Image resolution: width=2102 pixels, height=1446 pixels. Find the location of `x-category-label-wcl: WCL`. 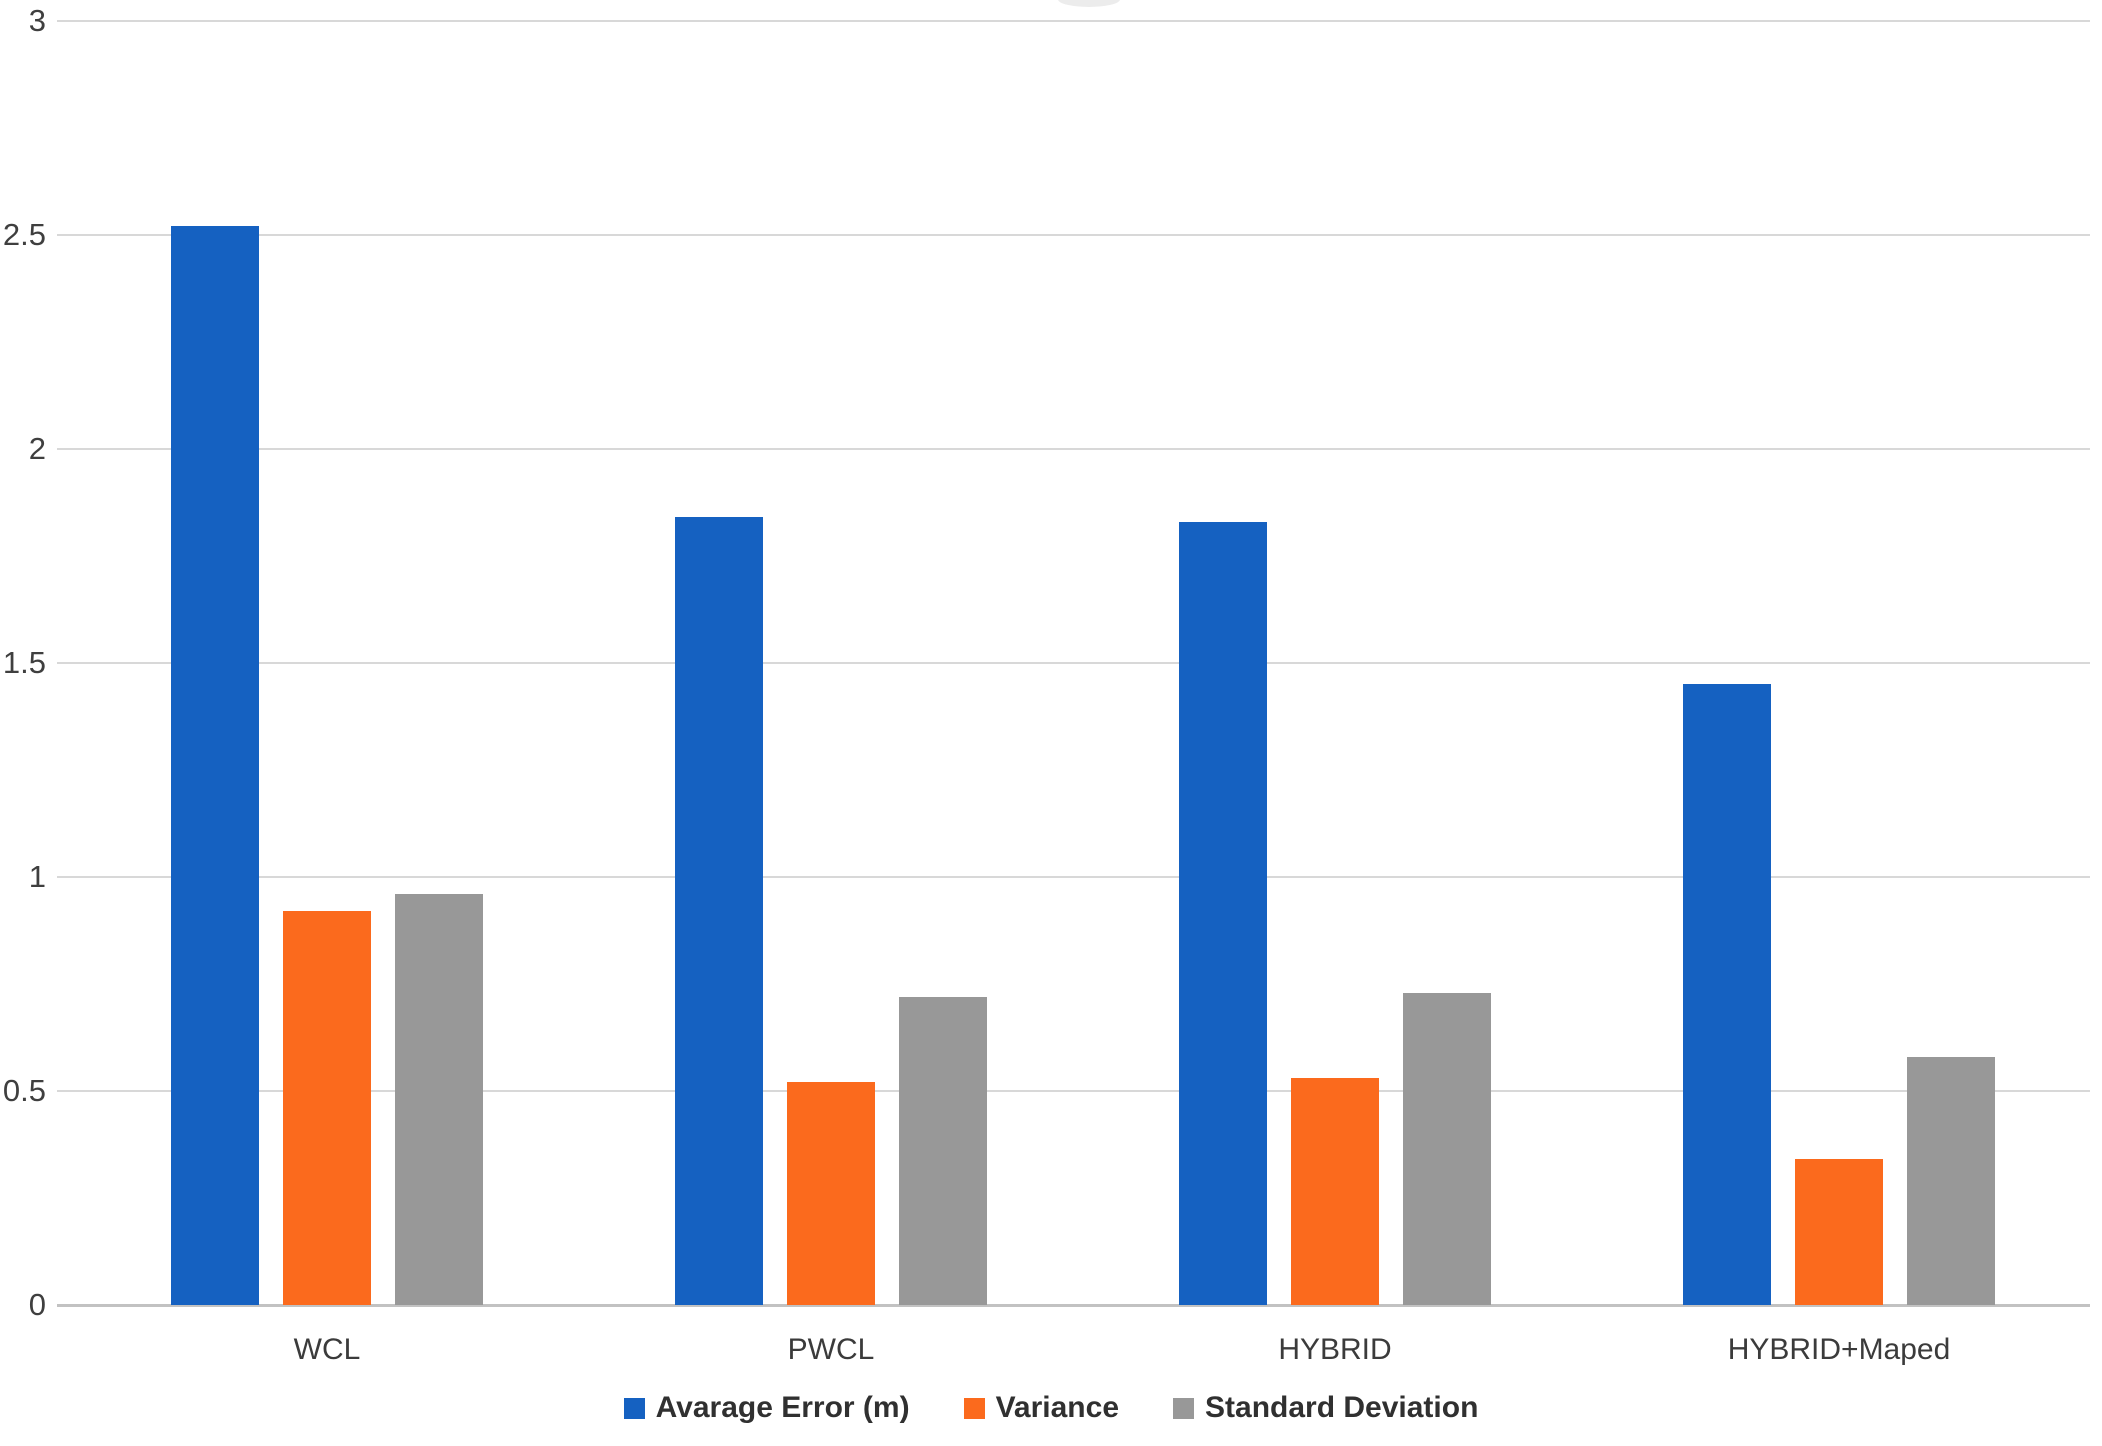

x-category-label-wcl: WCL is located at coordinates (327, 1349).